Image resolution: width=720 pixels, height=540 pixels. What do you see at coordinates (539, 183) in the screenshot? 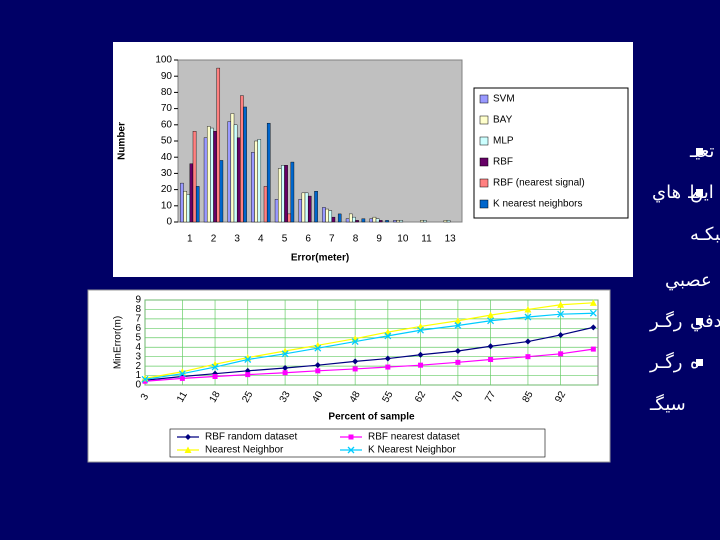
I see `legend-label: RBF (nearest signal)` at bounding box center [539, 183].